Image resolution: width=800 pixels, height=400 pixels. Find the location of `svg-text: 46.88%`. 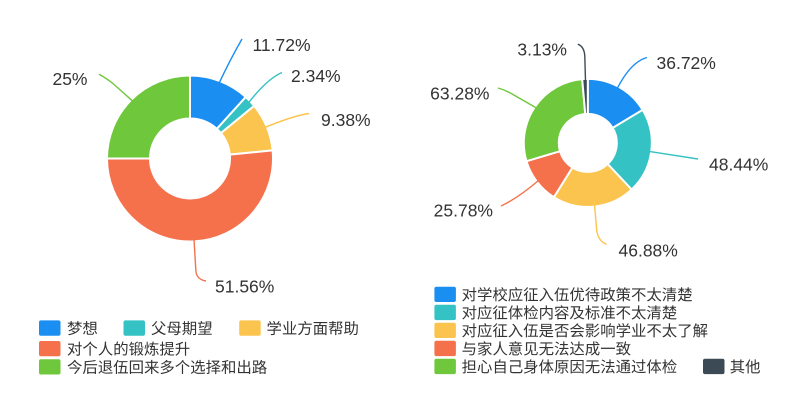

svg-text: 46.88% is located at coordinates (648, 250).